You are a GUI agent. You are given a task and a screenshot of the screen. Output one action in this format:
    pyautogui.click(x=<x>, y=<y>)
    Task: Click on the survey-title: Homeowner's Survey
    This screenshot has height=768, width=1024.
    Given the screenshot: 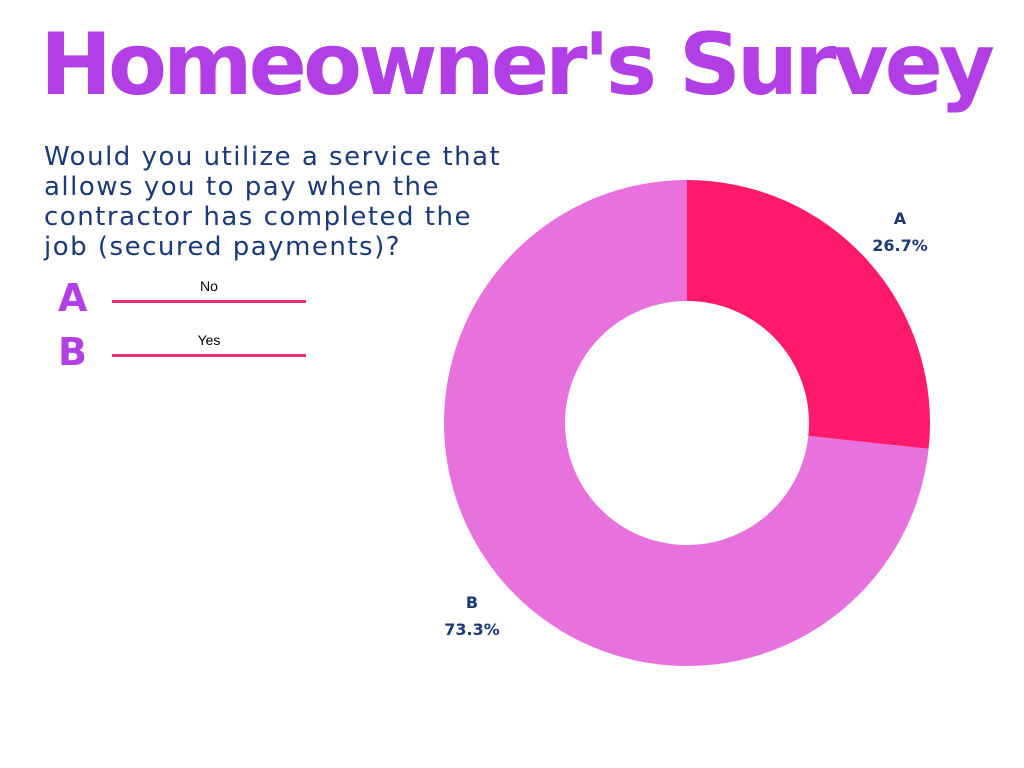 What is the action you would take?
    pyautogui.click(x=517, y=65)
    